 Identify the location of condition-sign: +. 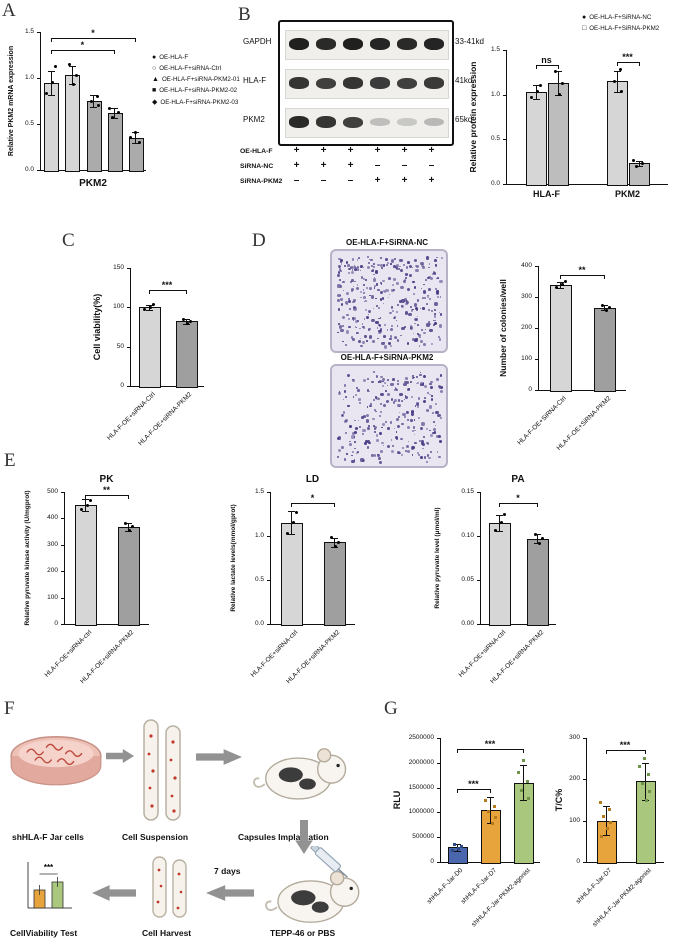
(431, 180).